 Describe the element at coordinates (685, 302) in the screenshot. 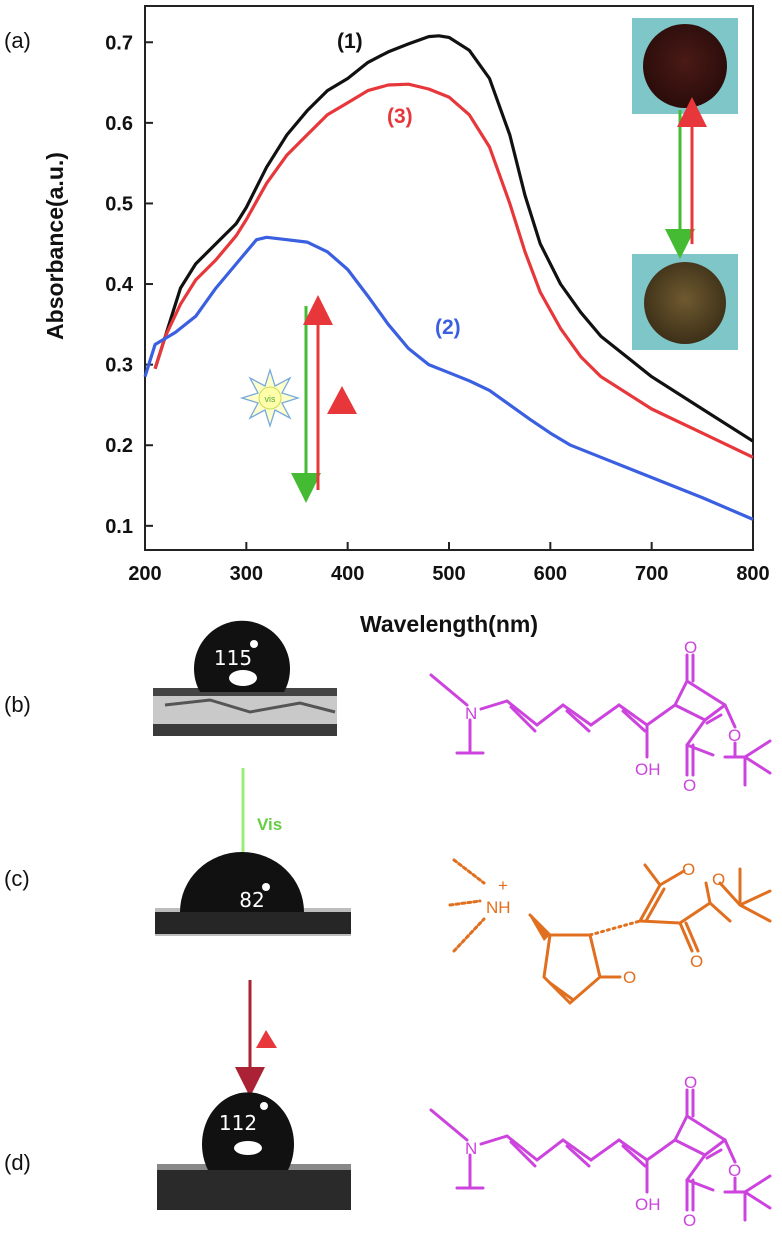

I see `bleached-film-photo` at that location.